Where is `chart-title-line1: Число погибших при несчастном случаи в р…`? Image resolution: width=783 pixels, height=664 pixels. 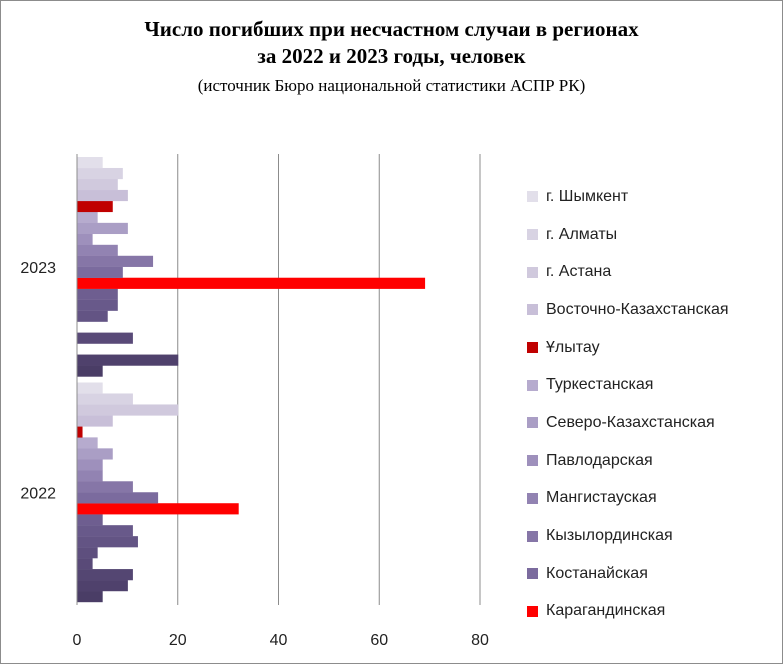
chart-title-line1: Число погибших при несчастном случаи в р… is located at coordinates (391, 29).